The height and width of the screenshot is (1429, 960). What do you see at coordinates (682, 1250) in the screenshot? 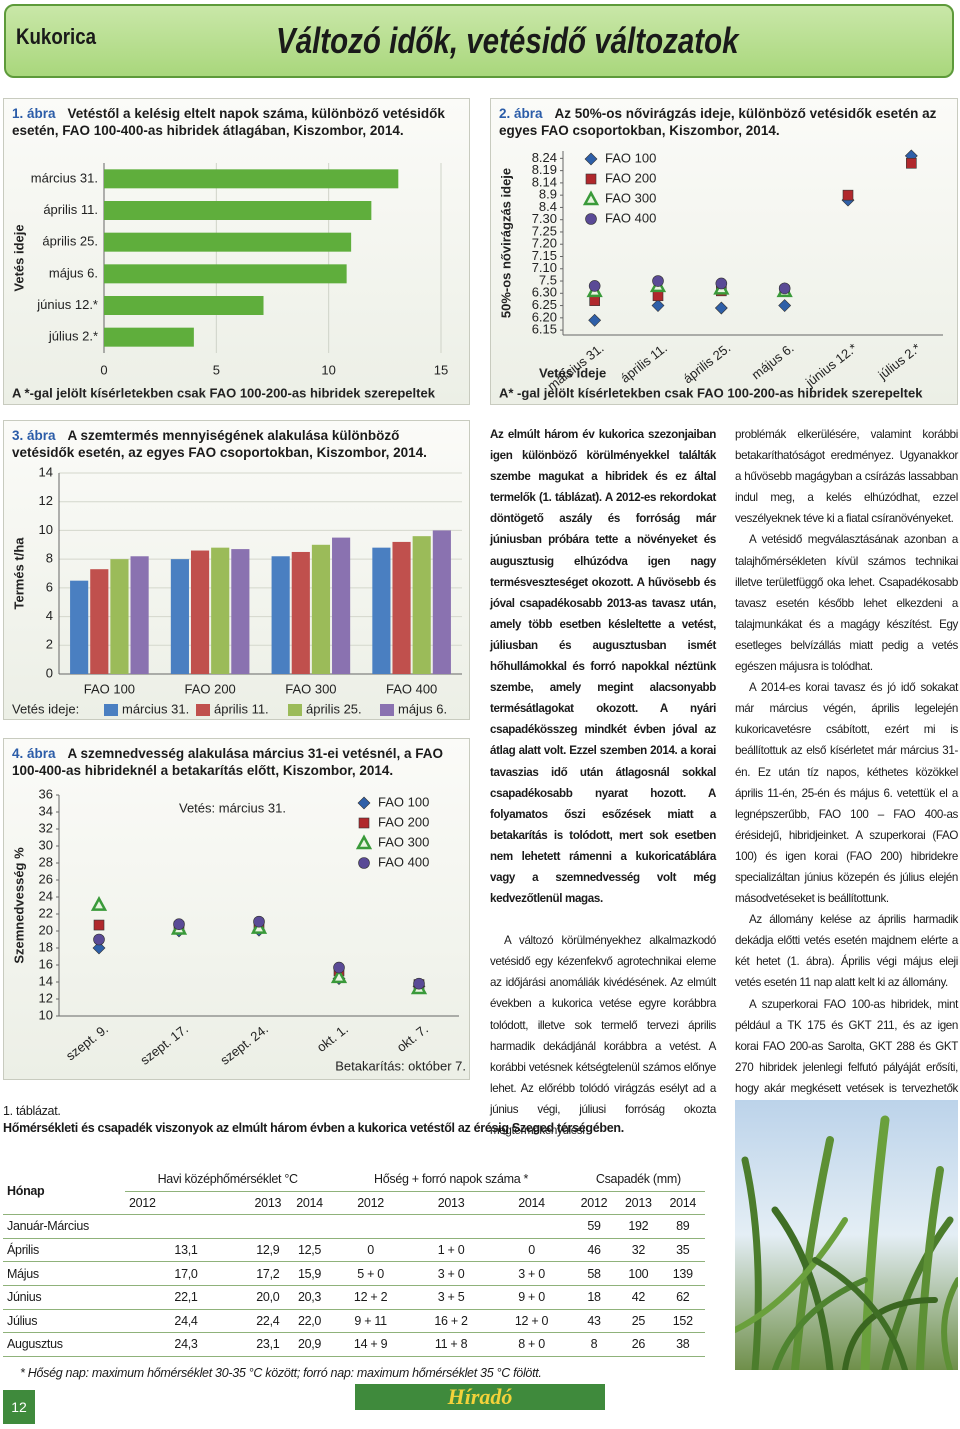
I see `value-cell: 35` at bounding box center [682, 1250].